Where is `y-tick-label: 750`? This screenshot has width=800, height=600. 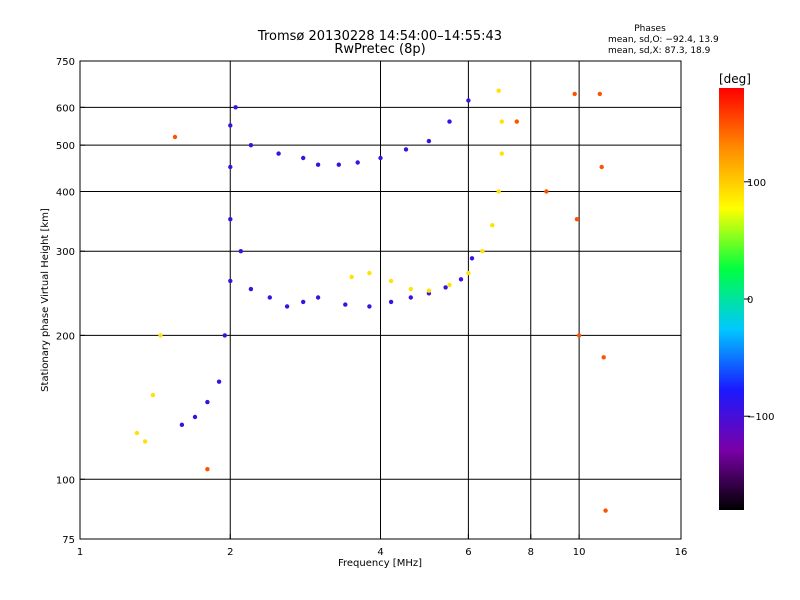
y-tick-label: 750 is located at coordinates (65, 62).